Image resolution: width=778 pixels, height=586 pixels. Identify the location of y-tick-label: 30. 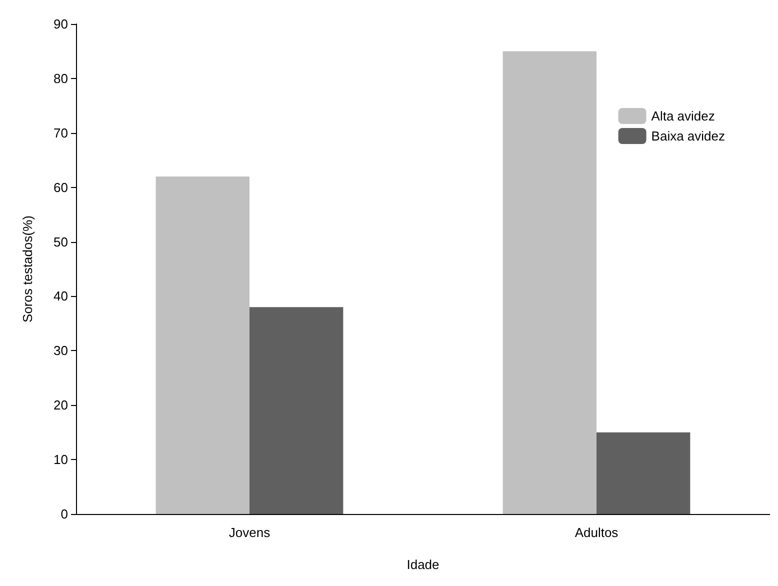
(61, 350).